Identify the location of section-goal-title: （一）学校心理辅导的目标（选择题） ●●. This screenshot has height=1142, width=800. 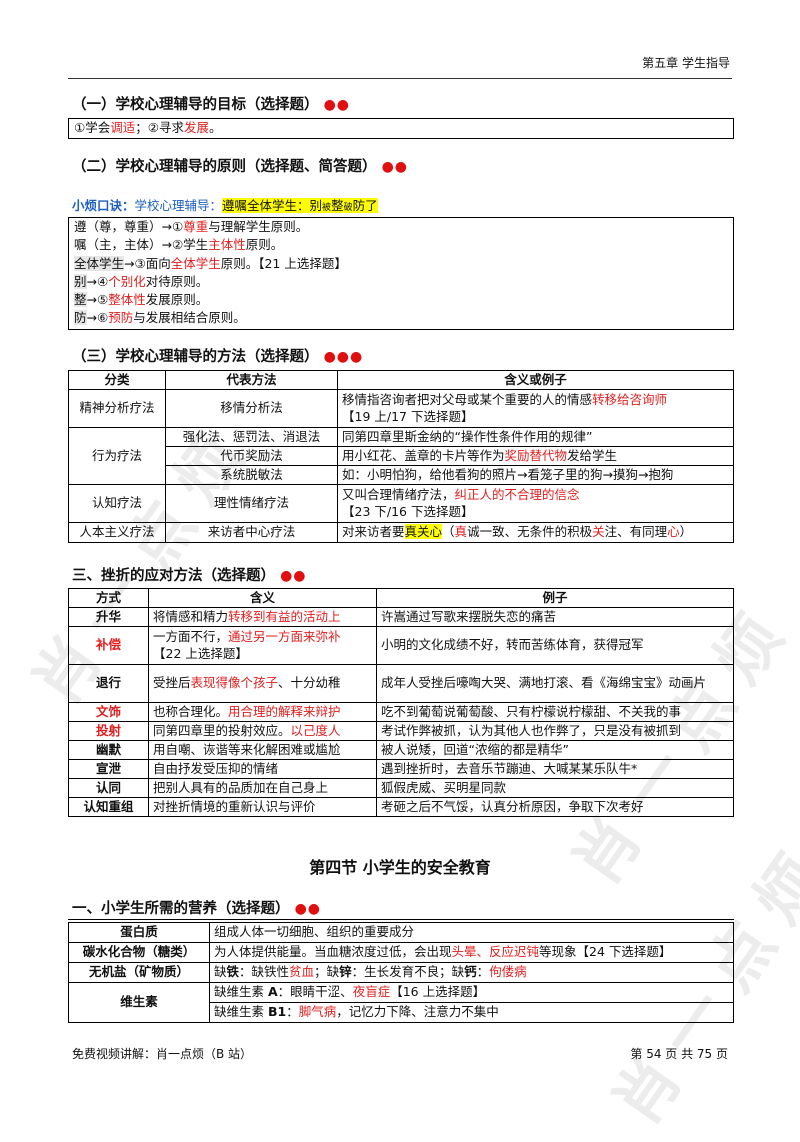
(211, 105).